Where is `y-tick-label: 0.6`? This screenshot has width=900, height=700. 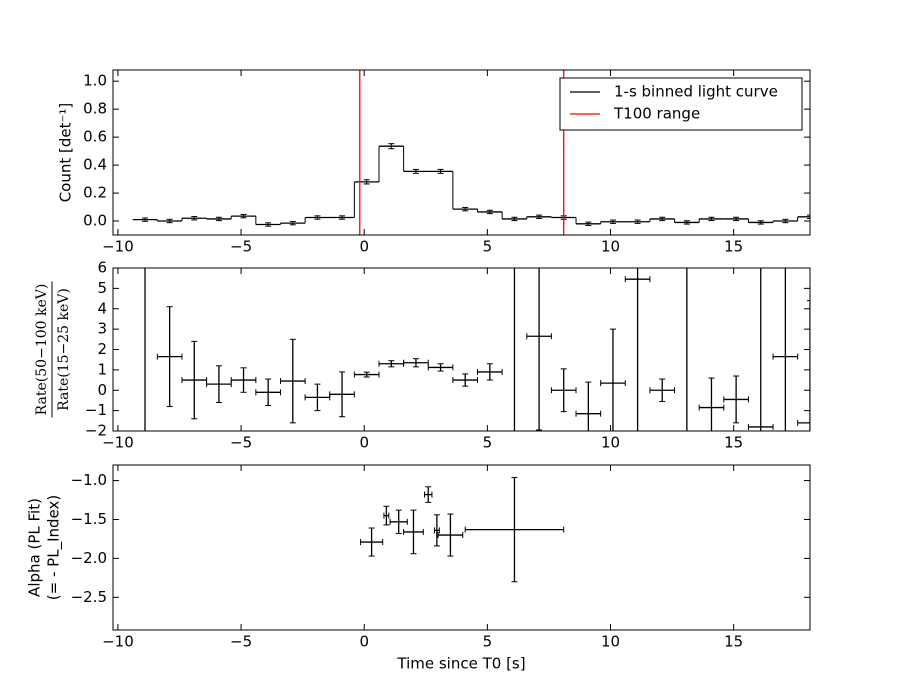
y-tick-label: 0.6 is located at coordinates (95, 137).